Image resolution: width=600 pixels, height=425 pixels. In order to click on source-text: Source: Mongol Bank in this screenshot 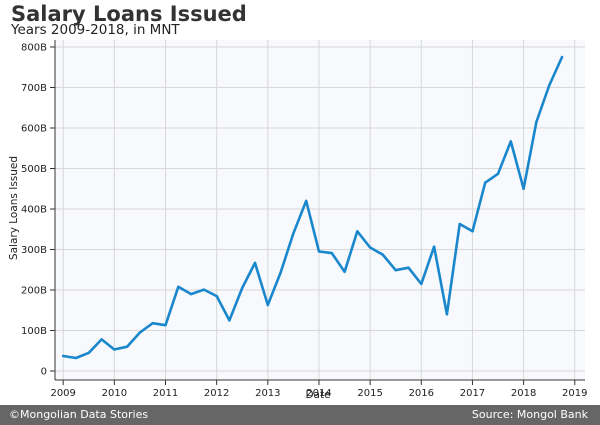, I will do `click(529, 414)`.